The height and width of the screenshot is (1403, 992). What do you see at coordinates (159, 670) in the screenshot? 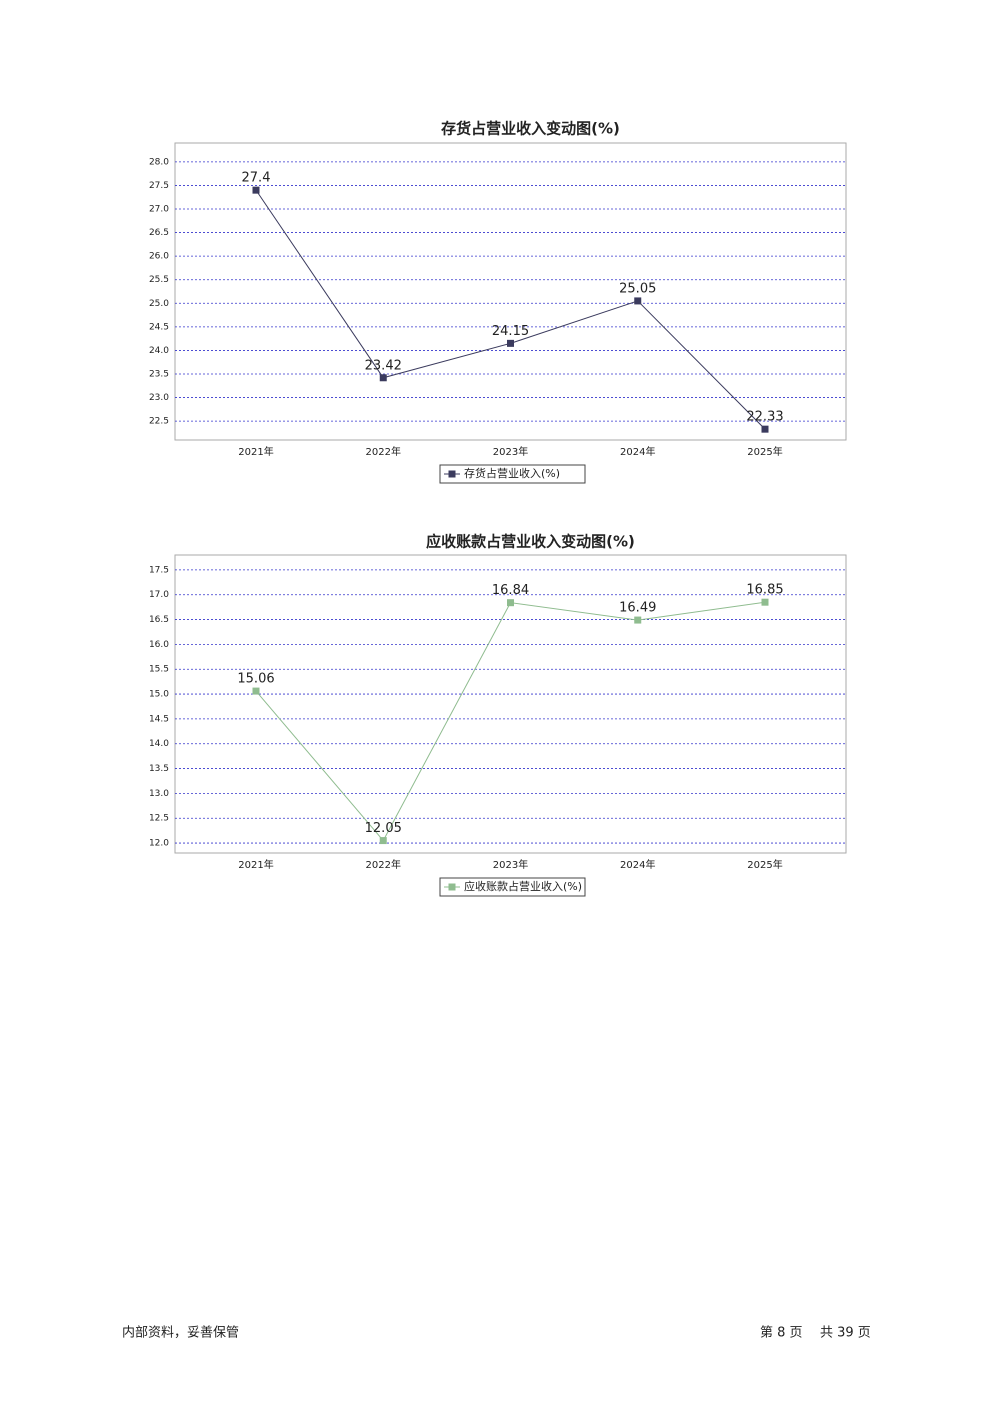
I see `y-tick-label: 15.5` at bounding box center [159, 670].